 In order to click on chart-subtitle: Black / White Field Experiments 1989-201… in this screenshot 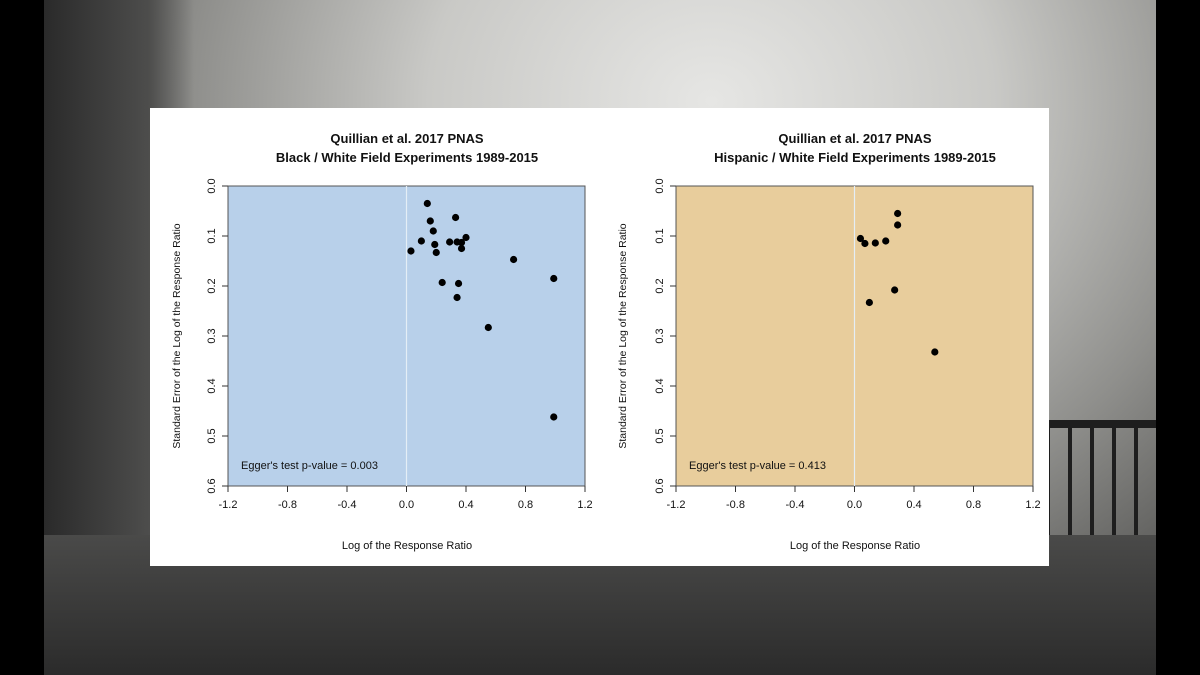, I will do `click(407, 157)`.